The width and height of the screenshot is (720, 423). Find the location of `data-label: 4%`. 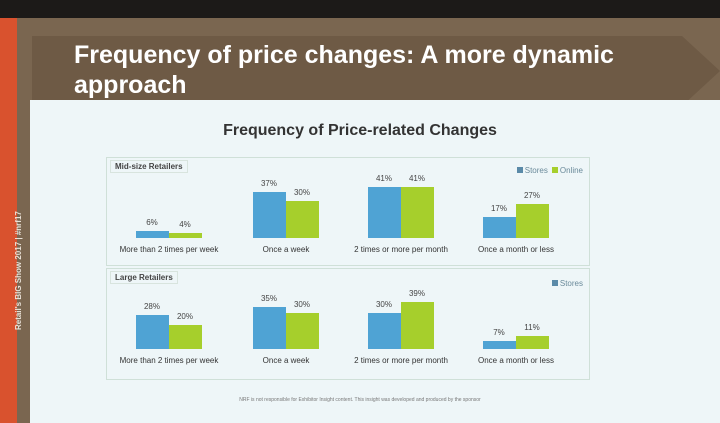

data-label: 4% is located at coordinates (185, 224).